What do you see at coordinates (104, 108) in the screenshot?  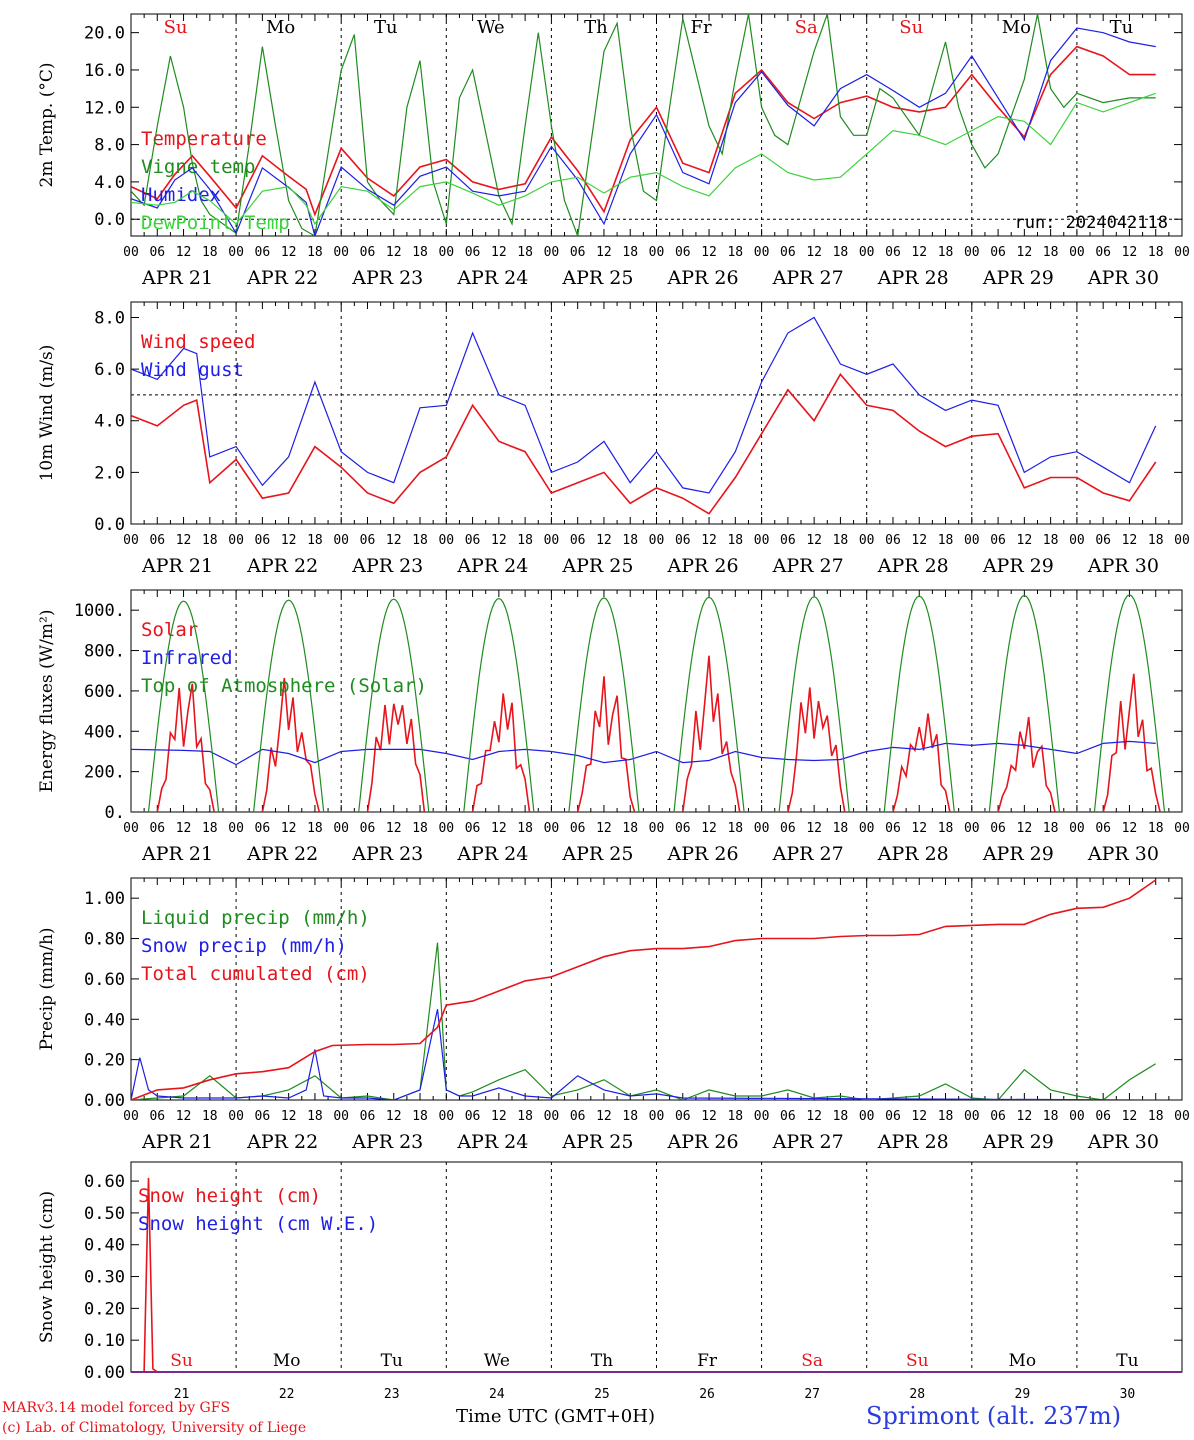 I see `y-tick-label: 12.0` at bounding box center [104, 108].